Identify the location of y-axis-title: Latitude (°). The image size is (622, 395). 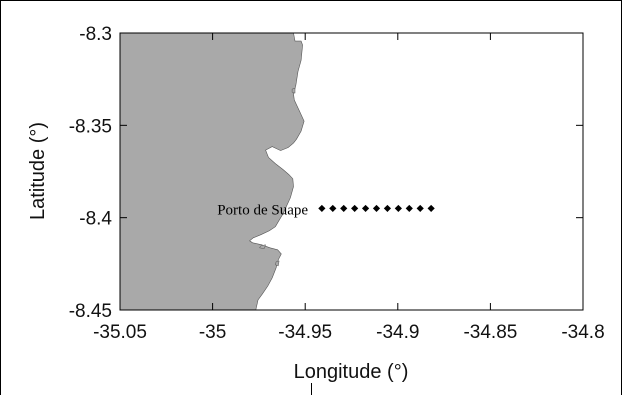
(38, 171).